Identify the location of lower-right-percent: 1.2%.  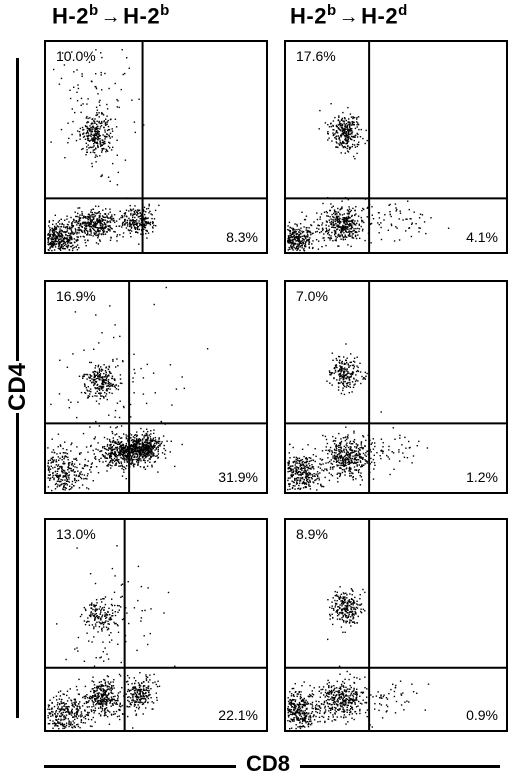
(482, 477).